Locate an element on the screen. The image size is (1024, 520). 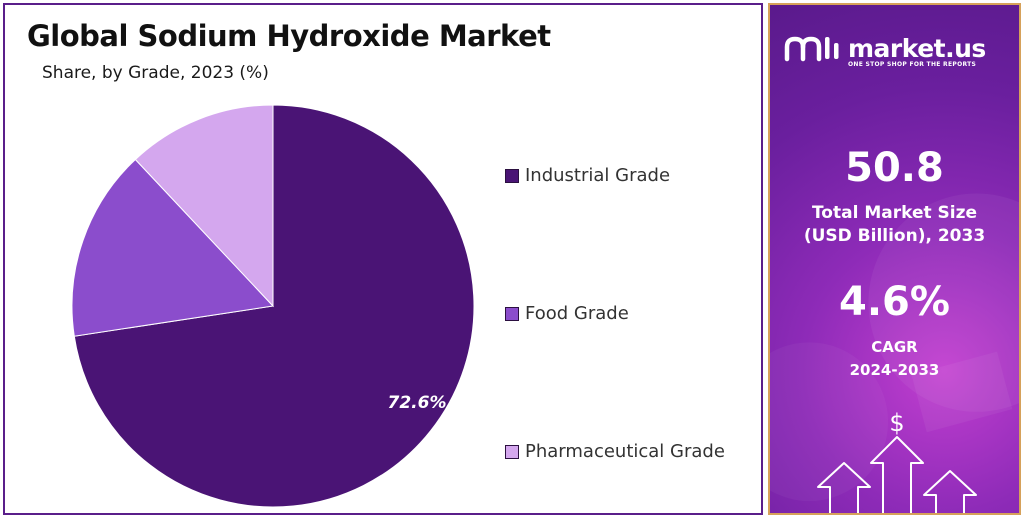
cagr-label-line2: 2024-2033 is located at coordinates (894, 370).